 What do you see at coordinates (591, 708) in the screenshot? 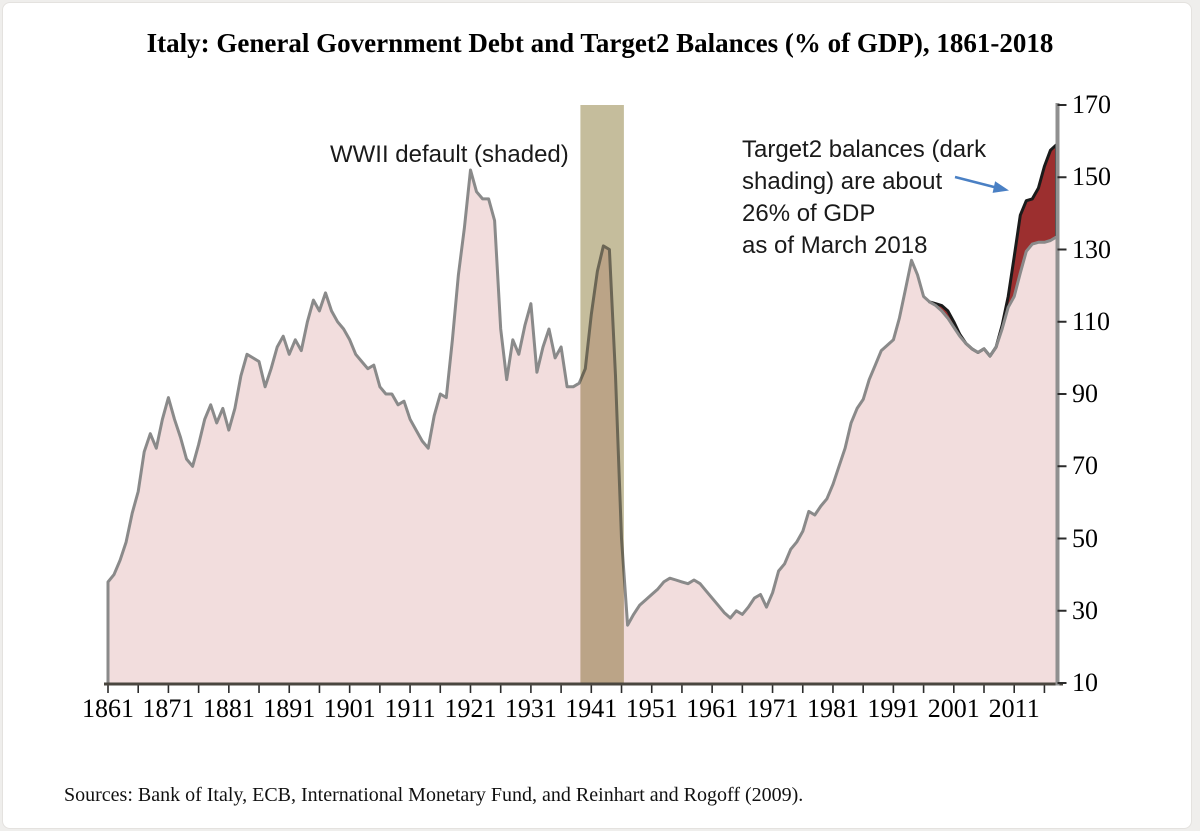
I see `x-tick-label: 1941` at bounding box center [591, 708].